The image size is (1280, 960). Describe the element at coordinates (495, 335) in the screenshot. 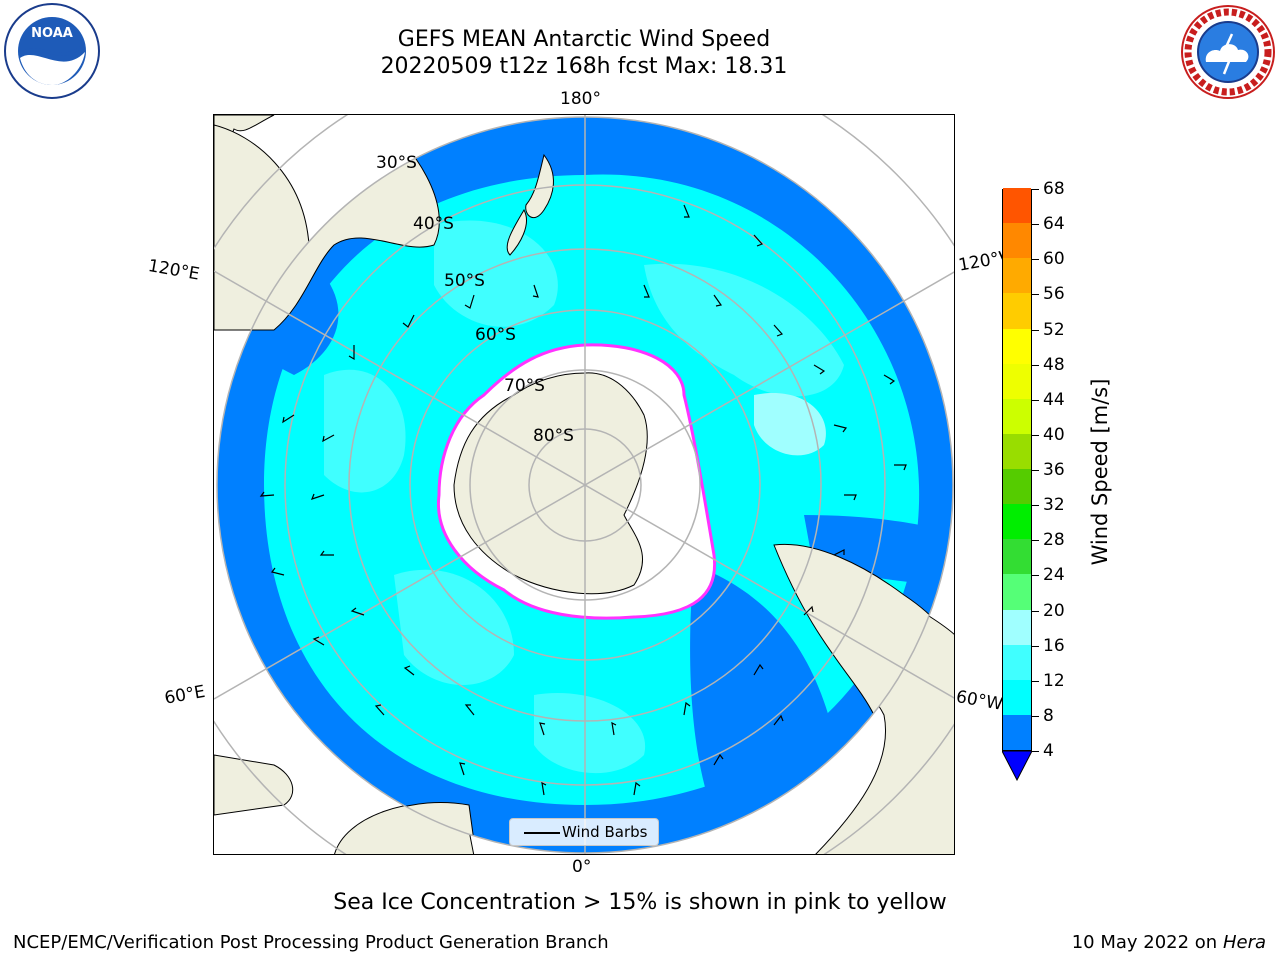

I see `lat-label-60s: 60°S` at that location.